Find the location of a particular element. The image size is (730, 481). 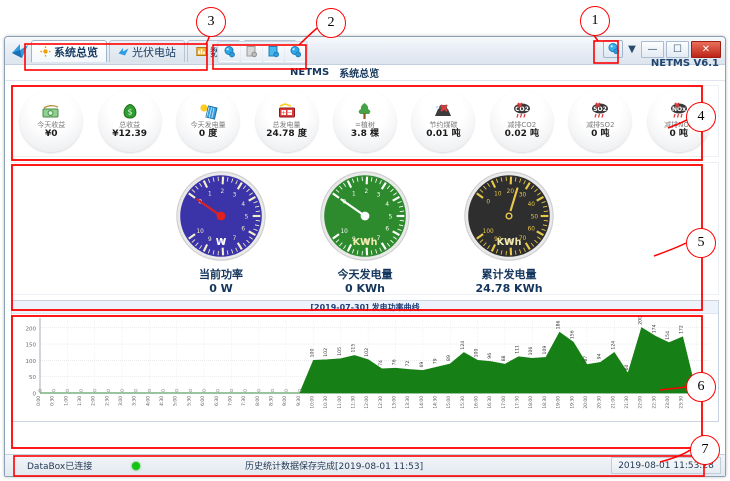

kpi-label: 总收益 is located at coordinates (130, 125).